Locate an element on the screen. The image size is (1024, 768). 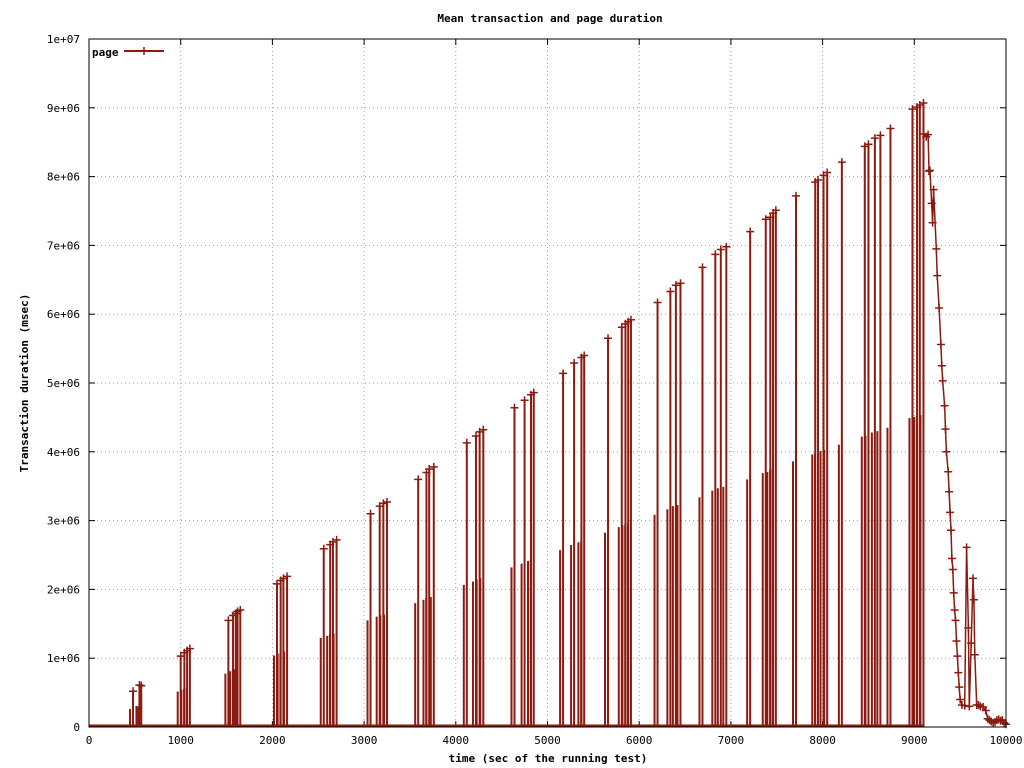
x-axis-label: time (sec of the running test) is located at coordinates (548, 758).